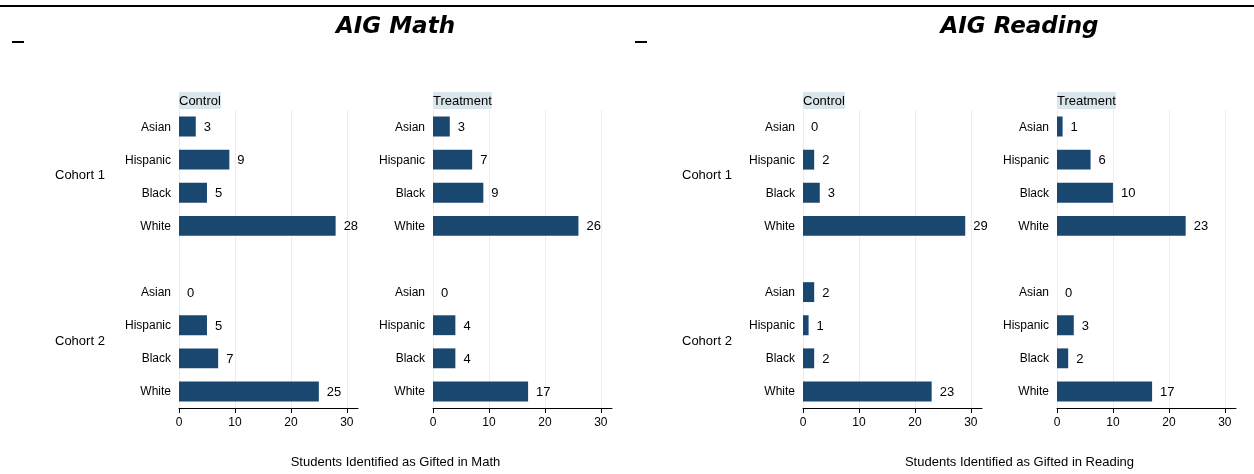  I want to click on data-label: 7, so click(230, 358).